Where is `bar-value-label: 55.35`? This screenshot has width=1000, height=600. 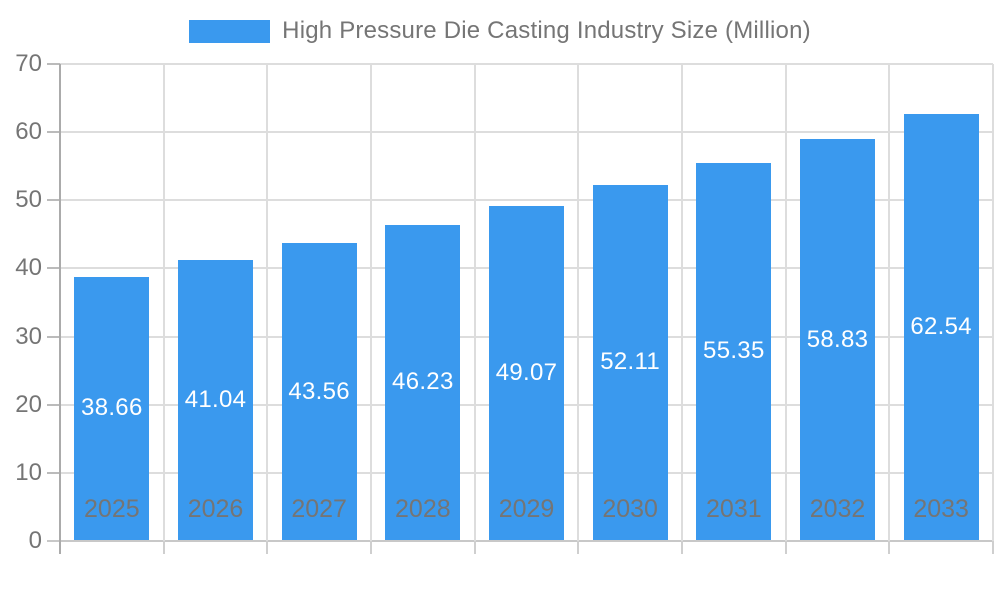 bar-value-label: 55.35 is located at coordinates (734, 351).